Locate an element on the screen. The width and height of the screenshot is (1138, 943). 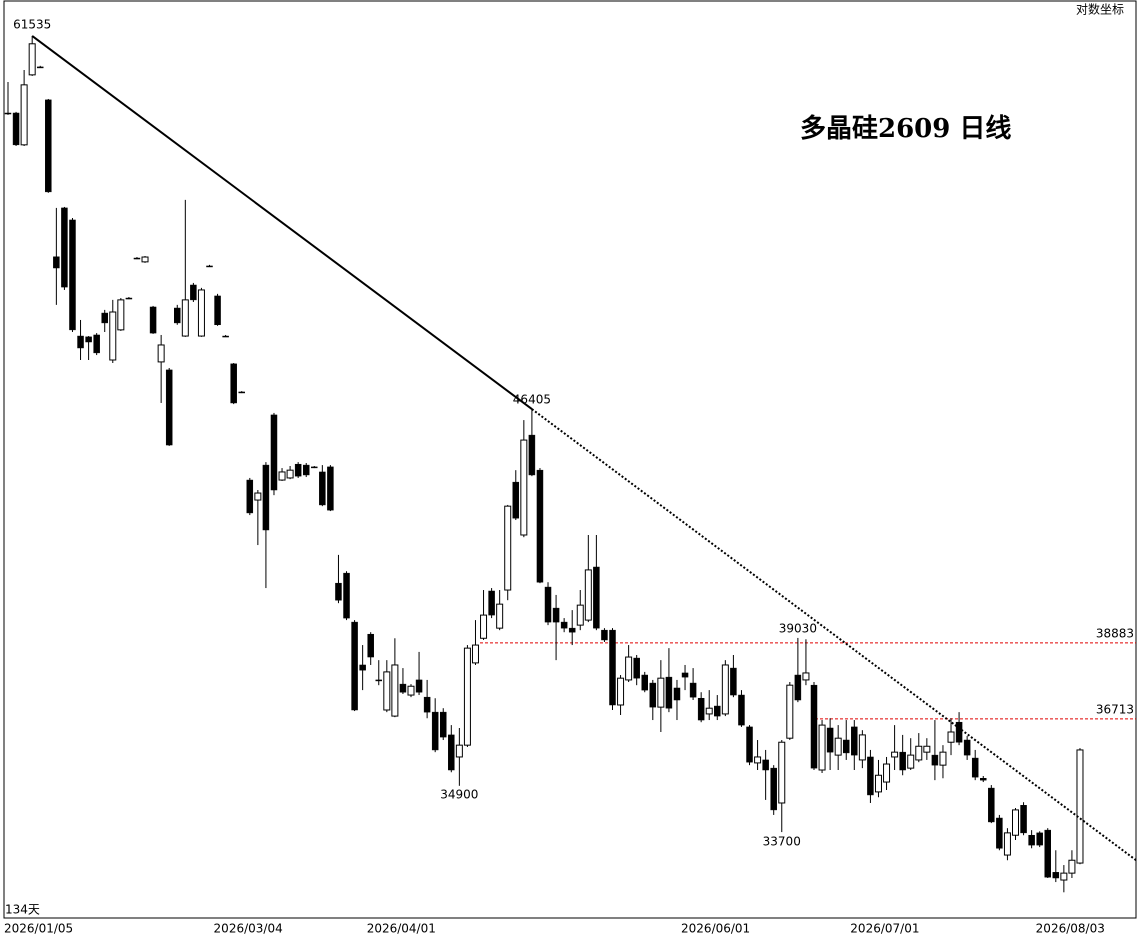
extreme-label: 61535 is located at coordinates (32, 24).